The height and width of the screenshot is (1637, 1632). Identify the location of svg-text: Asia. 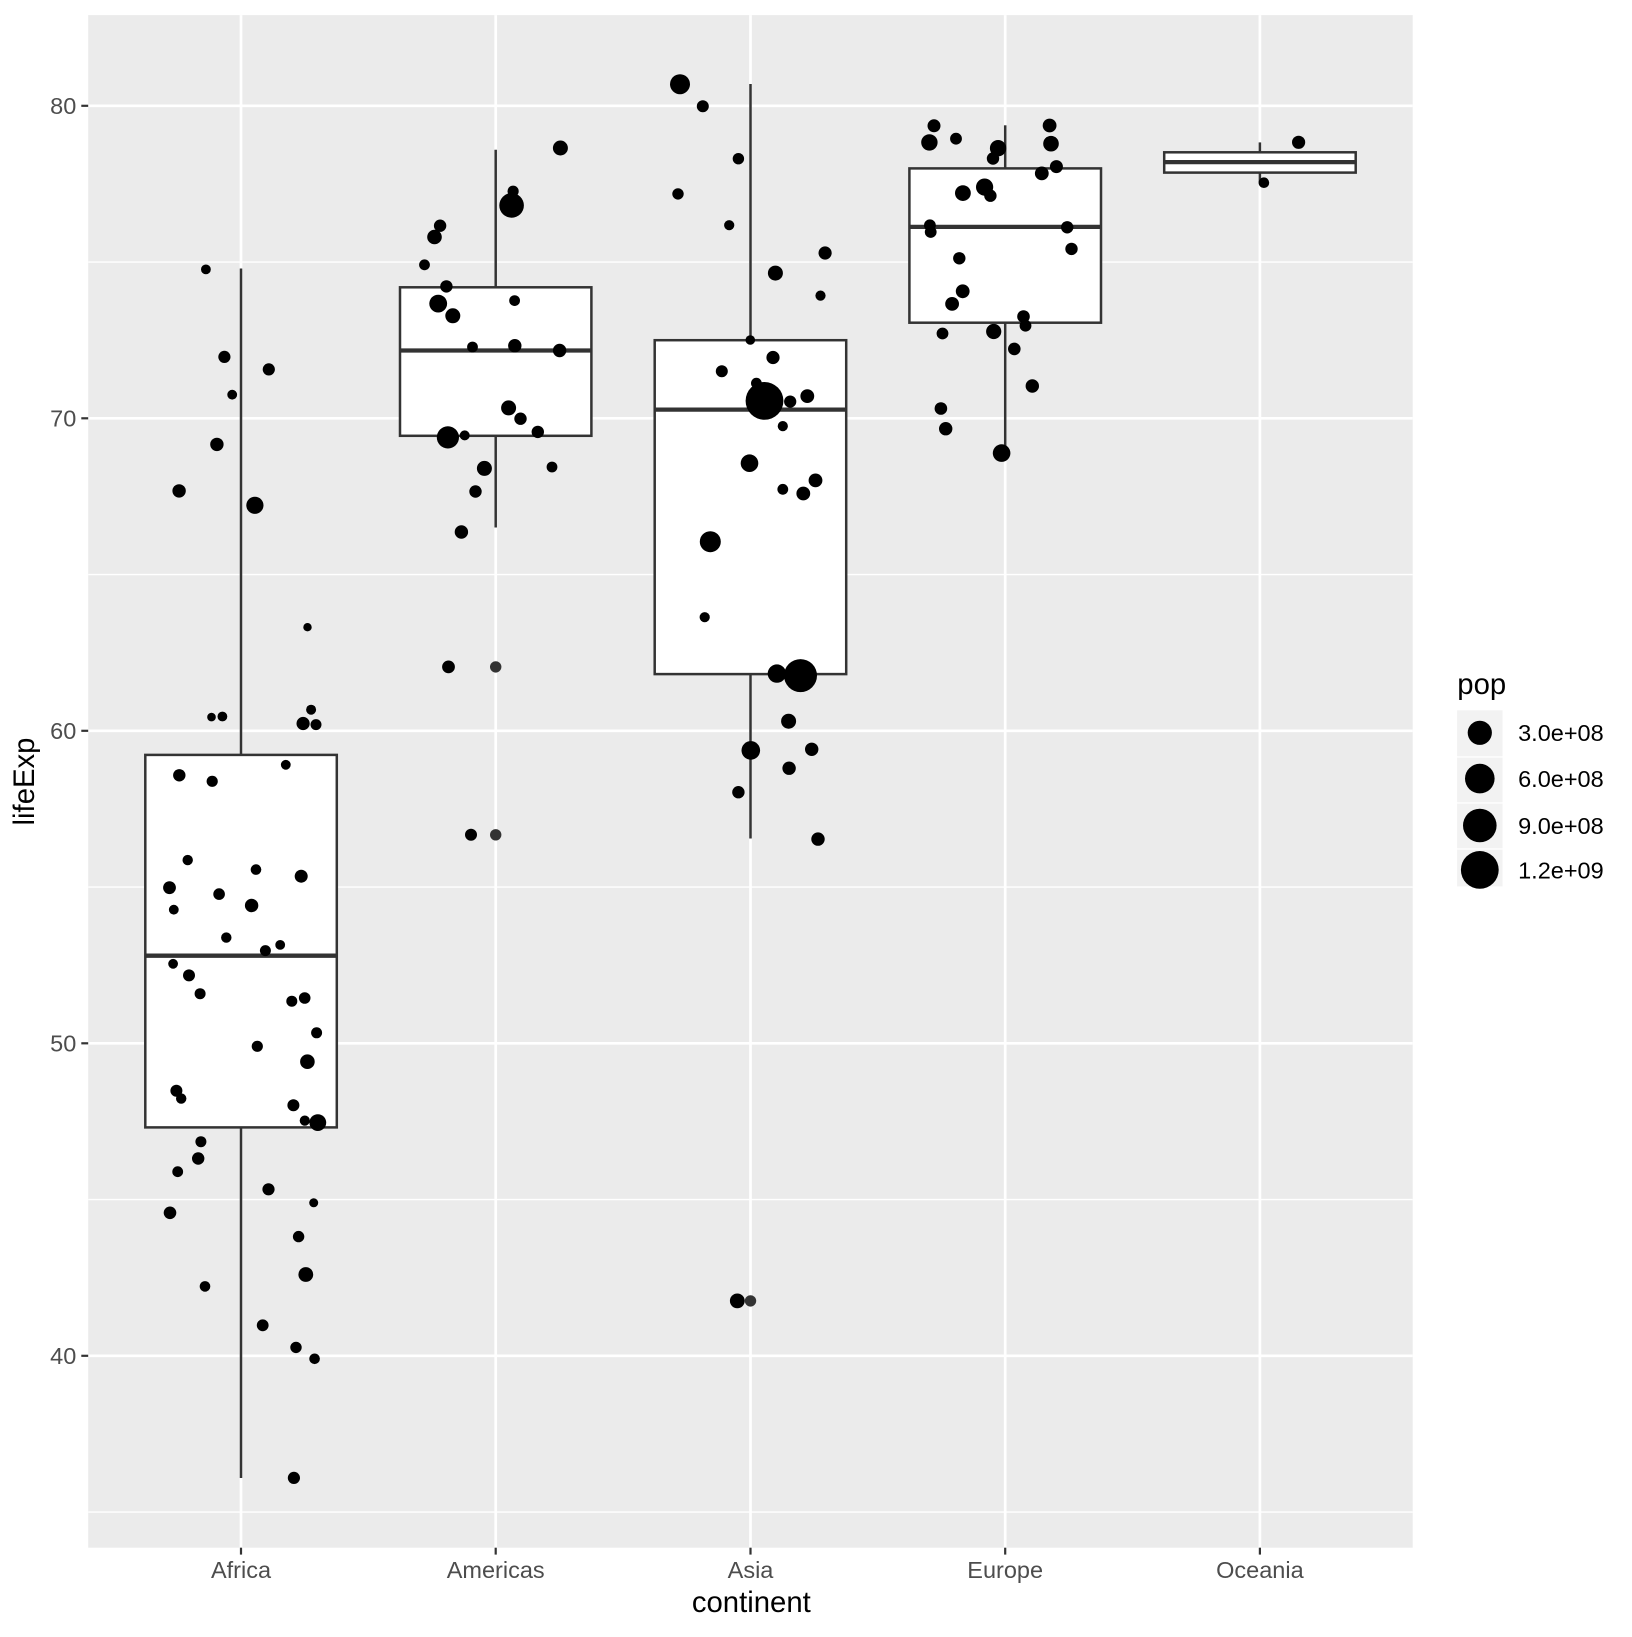
(751, 1570).